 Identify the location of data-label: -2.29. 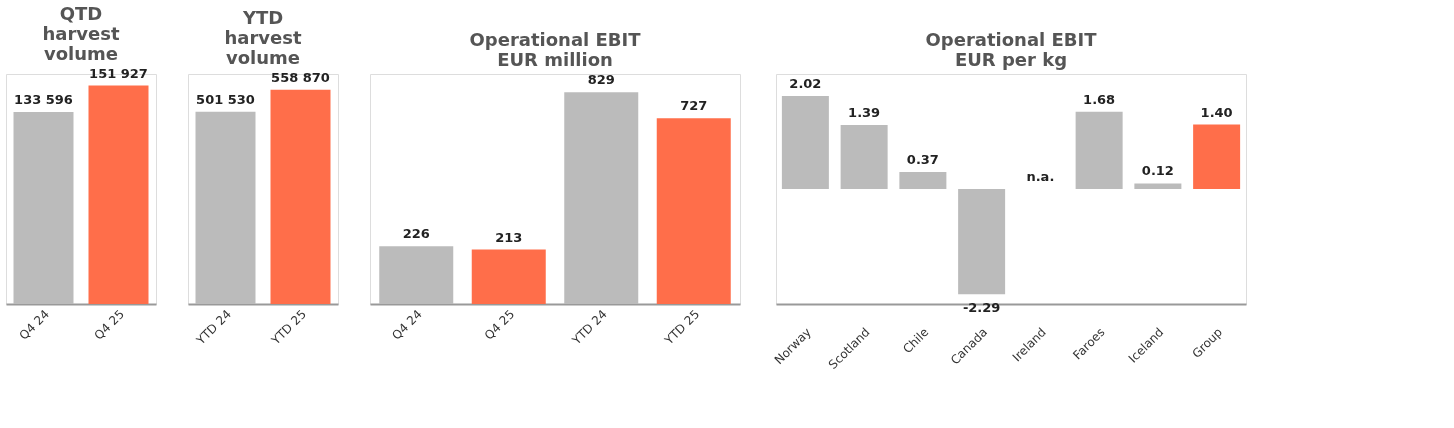
(981, 308).